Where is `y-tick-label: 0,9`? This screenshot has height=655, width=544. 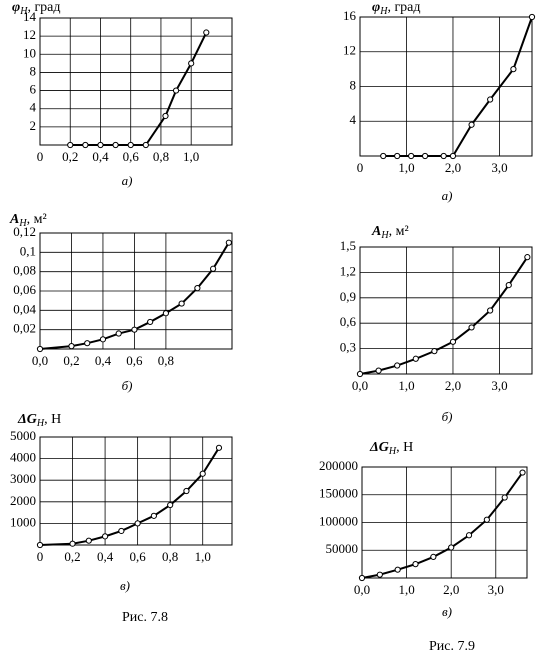 y-tick-label: 0,9 is located at coordinates (348, 296).